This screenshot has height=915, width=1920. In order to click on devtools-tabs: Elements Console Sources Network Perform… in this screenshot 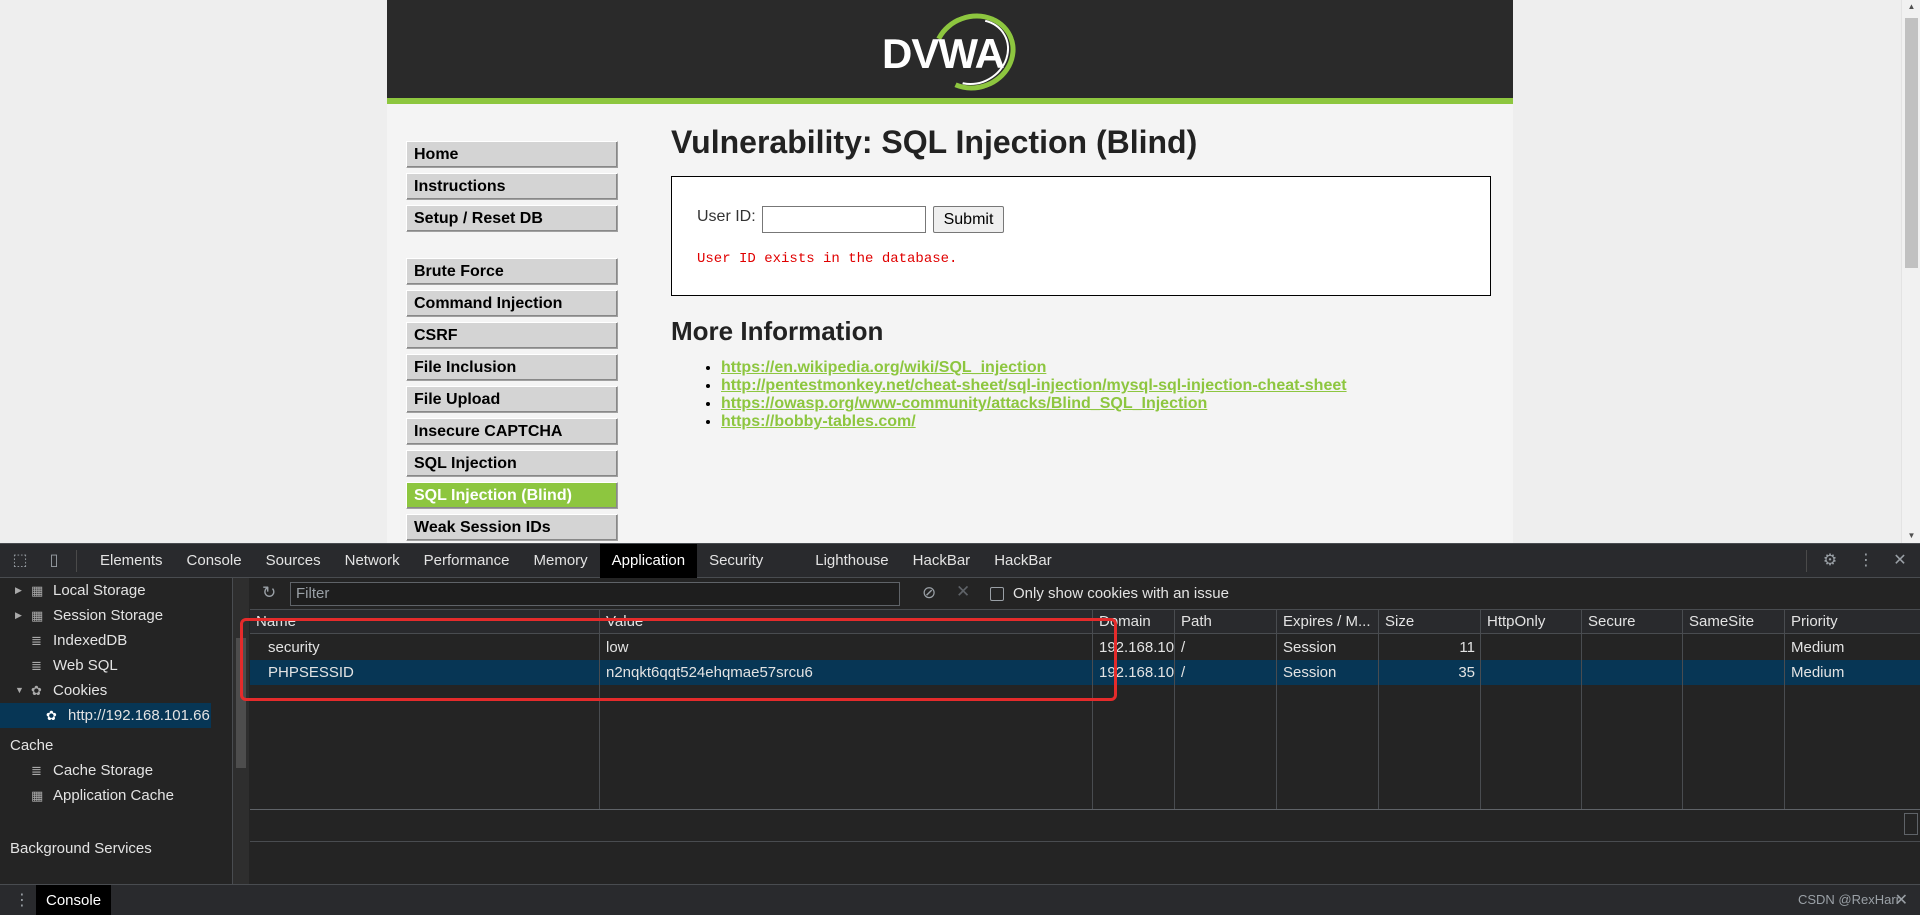, I will do `click(576, 561)`.